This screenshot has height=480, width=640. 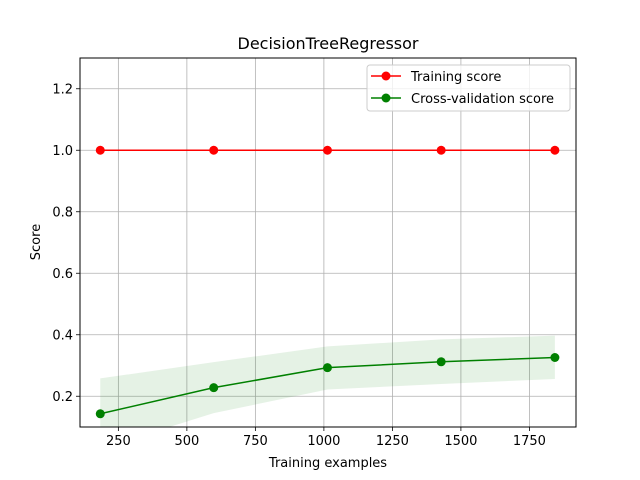 I want to click on x-tick-label: 1750, so click(x=529, y=441).